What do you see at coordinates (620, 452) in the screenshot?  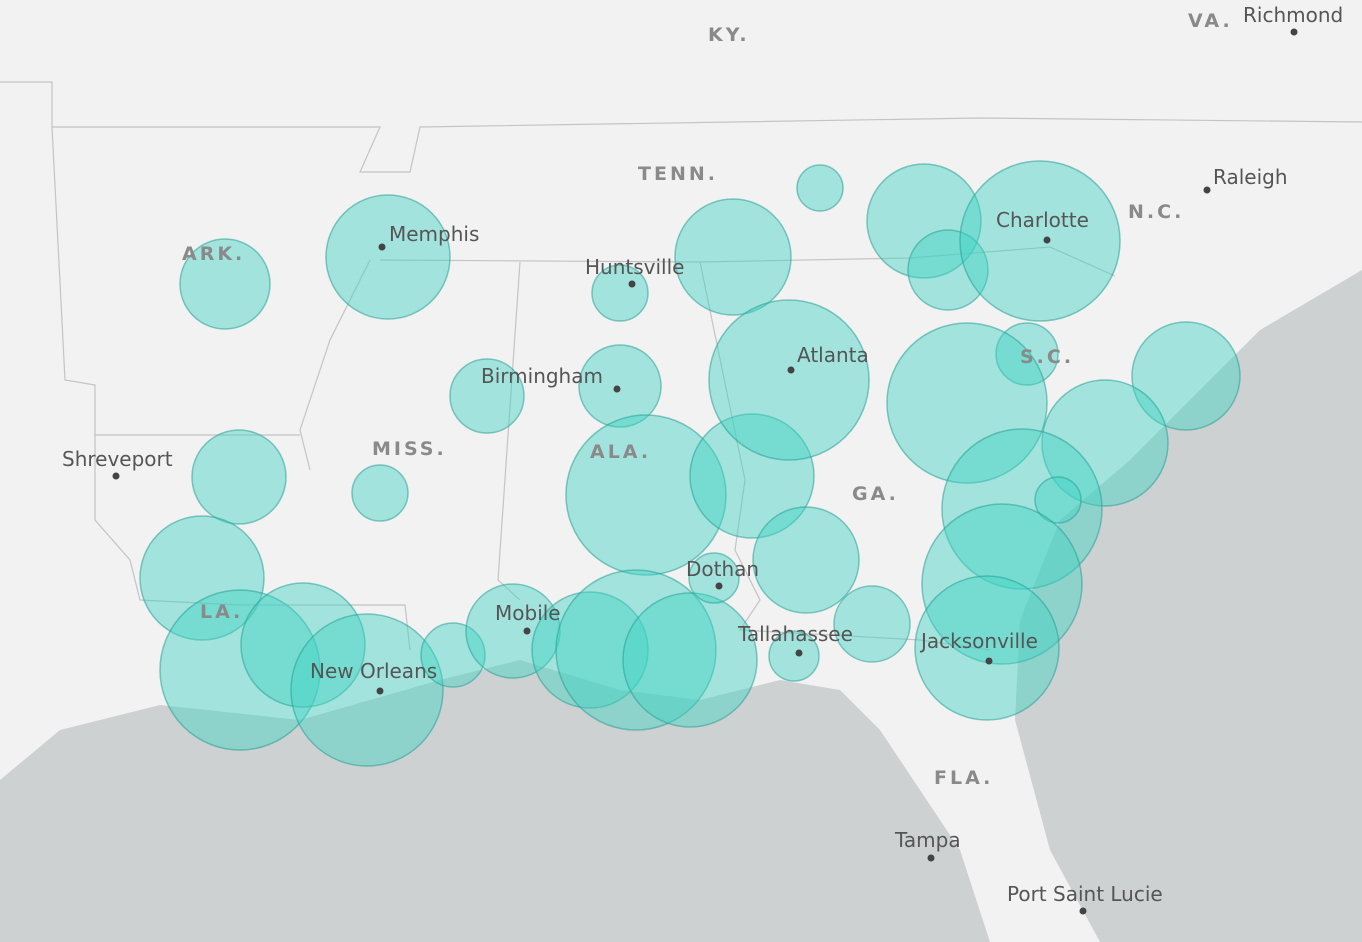 I see `state-label: ALA.` at bounding box center [620, 452].